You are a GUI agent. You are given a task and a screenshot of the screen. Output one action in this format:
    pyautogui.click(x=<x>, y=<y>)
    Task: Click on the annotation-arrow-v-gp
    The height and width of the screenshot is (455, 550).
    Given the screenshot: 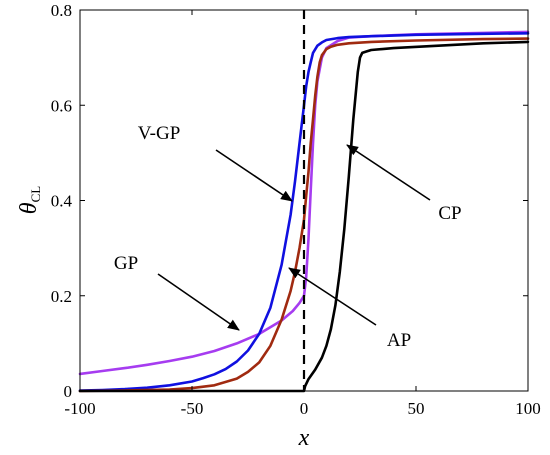 What is the action you would take?
    pyautogui.click(x=254, y=175)
    